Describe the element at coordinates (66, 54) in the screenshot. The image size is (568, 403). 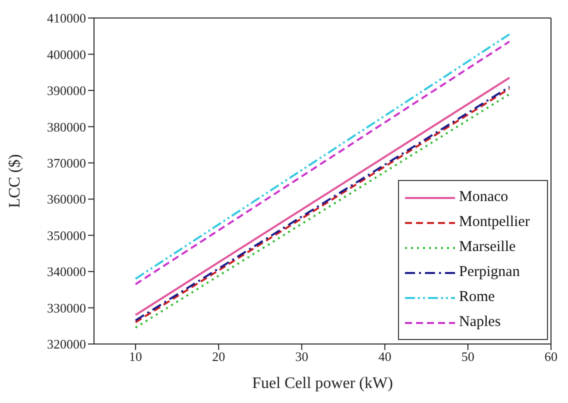
I see `y-tick-label: 400000` at that location.